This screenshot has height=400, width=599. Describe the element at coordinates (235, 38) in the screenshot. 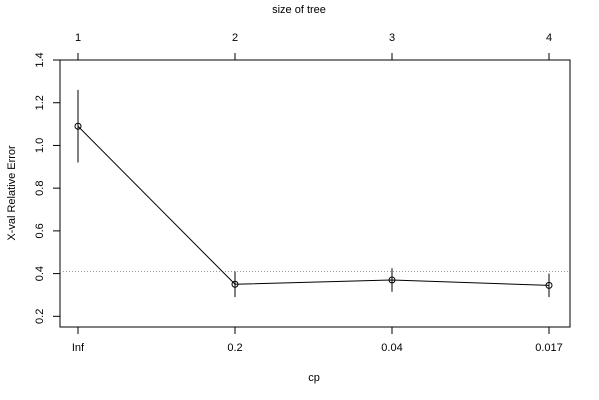

I see `top-tick-label: 2` at that location.